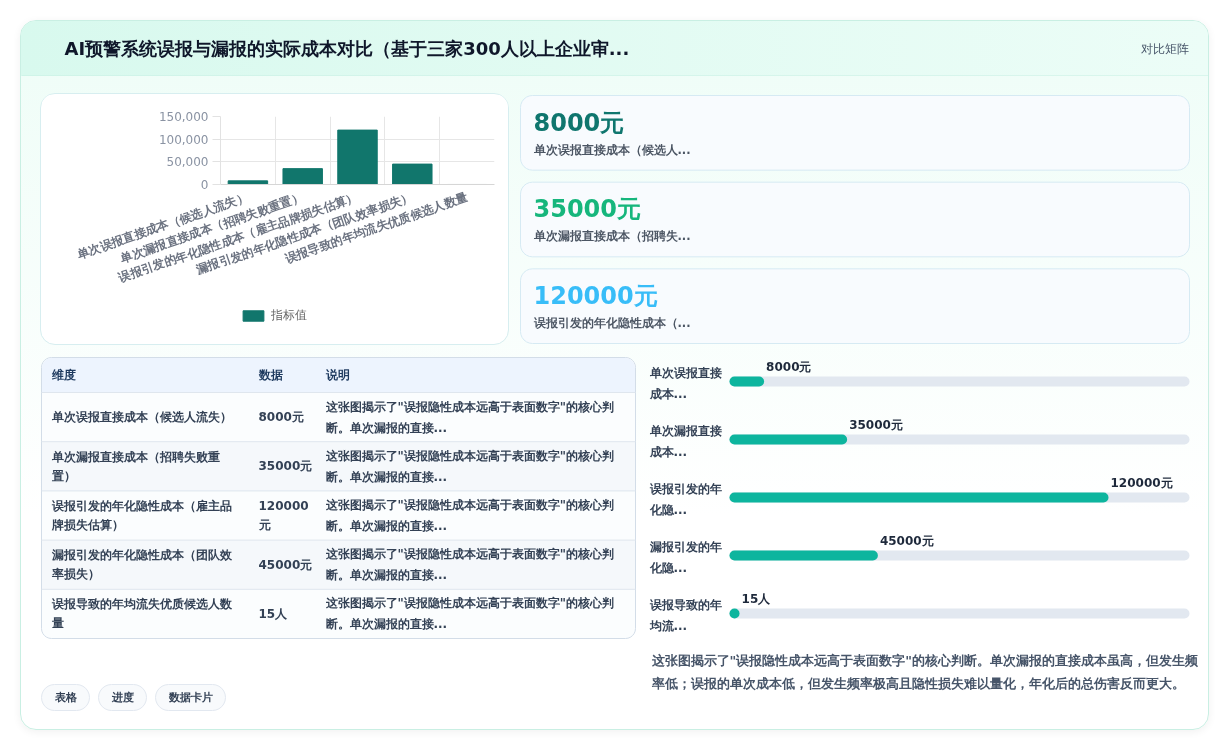  What do you see at coordinates (141, 515) in the screenshot?
I see `category-label: 误报引发的年化隐性成本（雇主品牌损失估算）` at bounding box center [141, 515].